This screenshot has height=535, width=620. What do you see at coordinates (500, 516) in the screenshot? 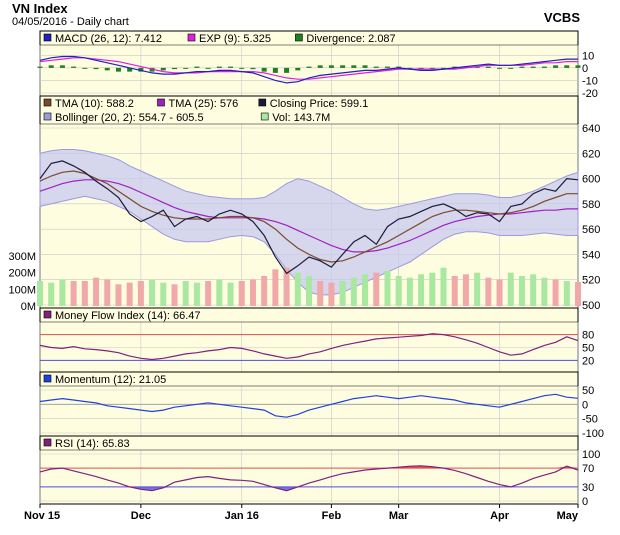
I see `x-tick-label: Apr` at bounding box center [500, 516].